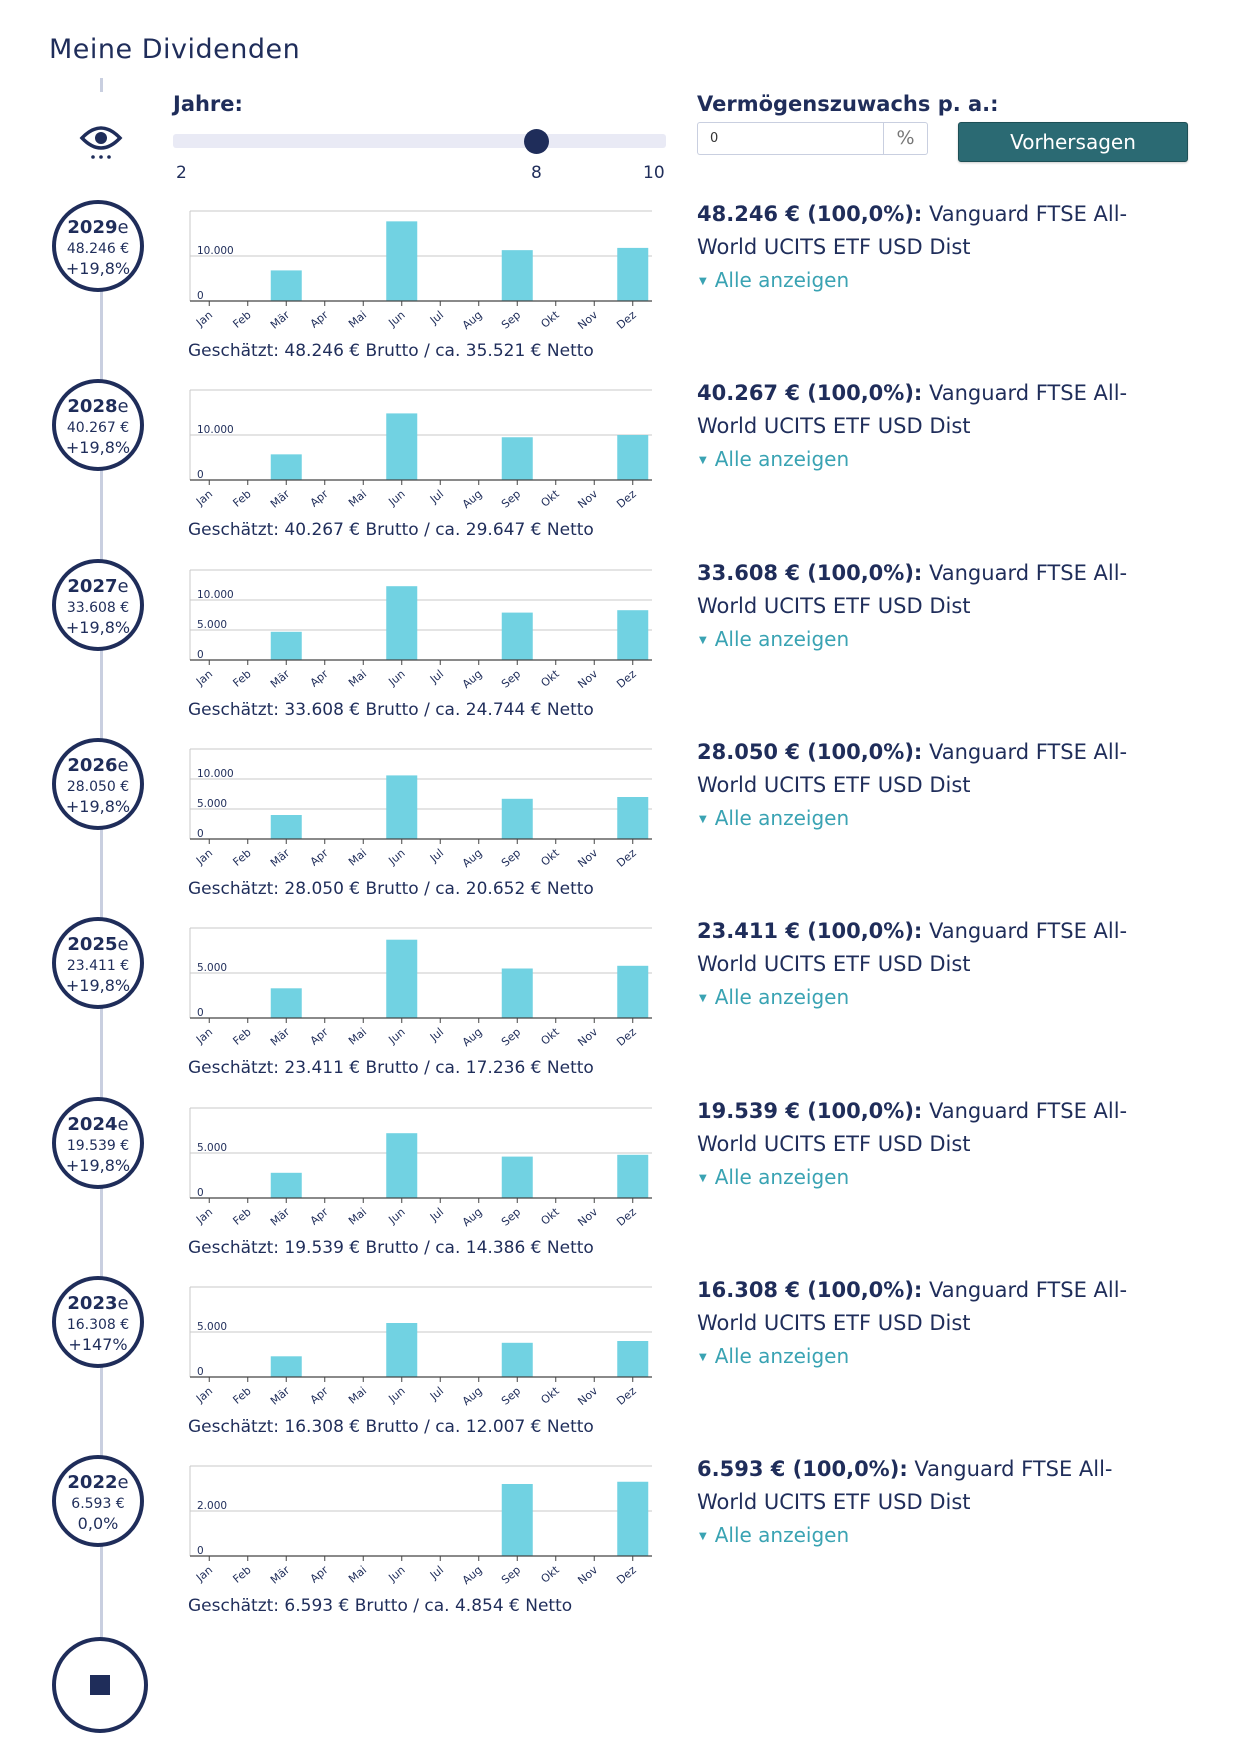 The height and width of the screenshot is (1753, 1237). I want to click on year-circle: 2022e 6.593 €0,0%, so click(98, 1501).